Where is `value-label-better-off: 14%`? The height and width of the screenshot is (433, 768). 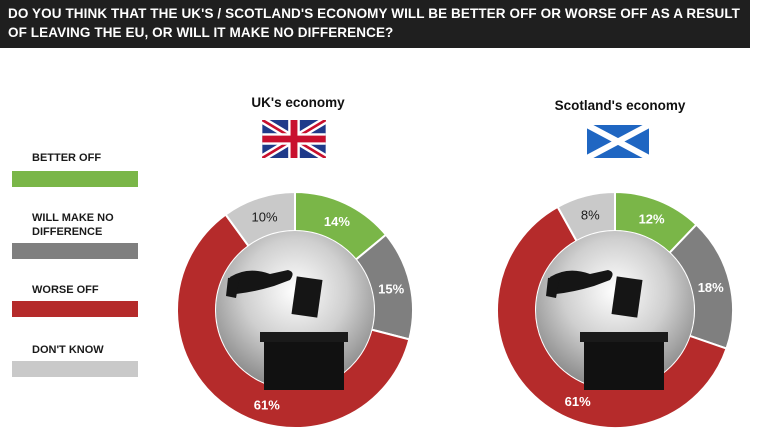 value-label-better-off: 14% is located at coordinates (337, 221).